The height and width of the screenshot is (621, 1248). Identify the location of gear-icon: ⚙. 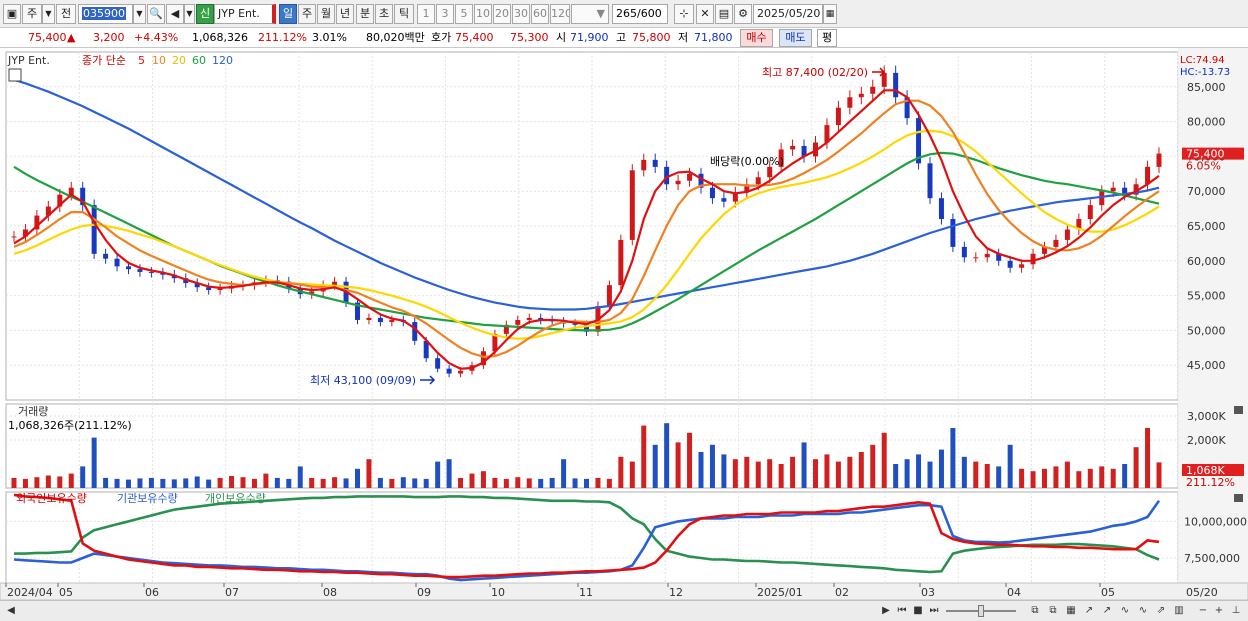
(743, 14).